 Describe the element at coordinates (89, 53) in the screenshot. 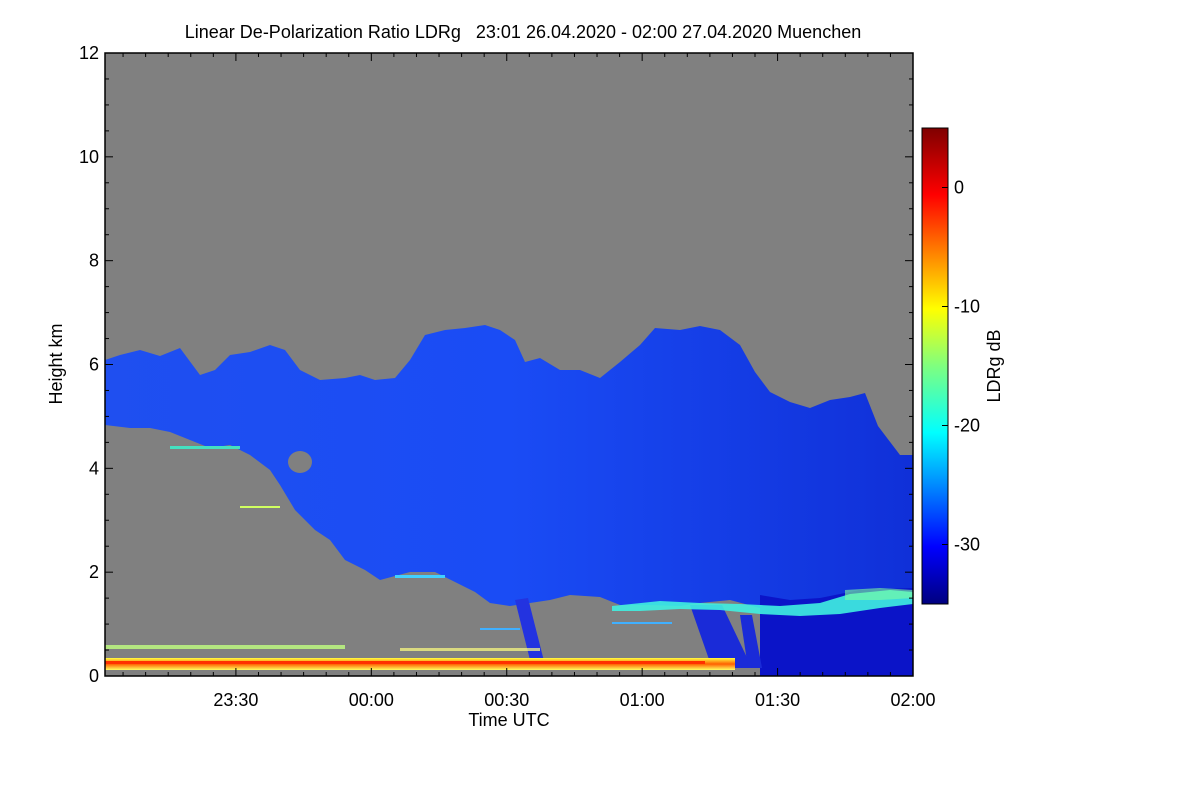

I see `y-tick-label: 12` at that location.